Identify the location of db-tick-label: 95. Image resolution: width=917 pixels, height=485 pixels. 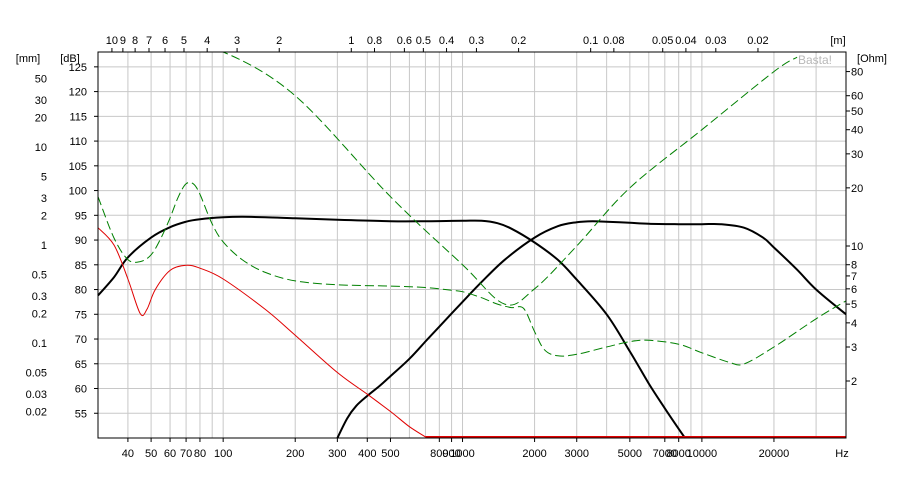
(81, 216).